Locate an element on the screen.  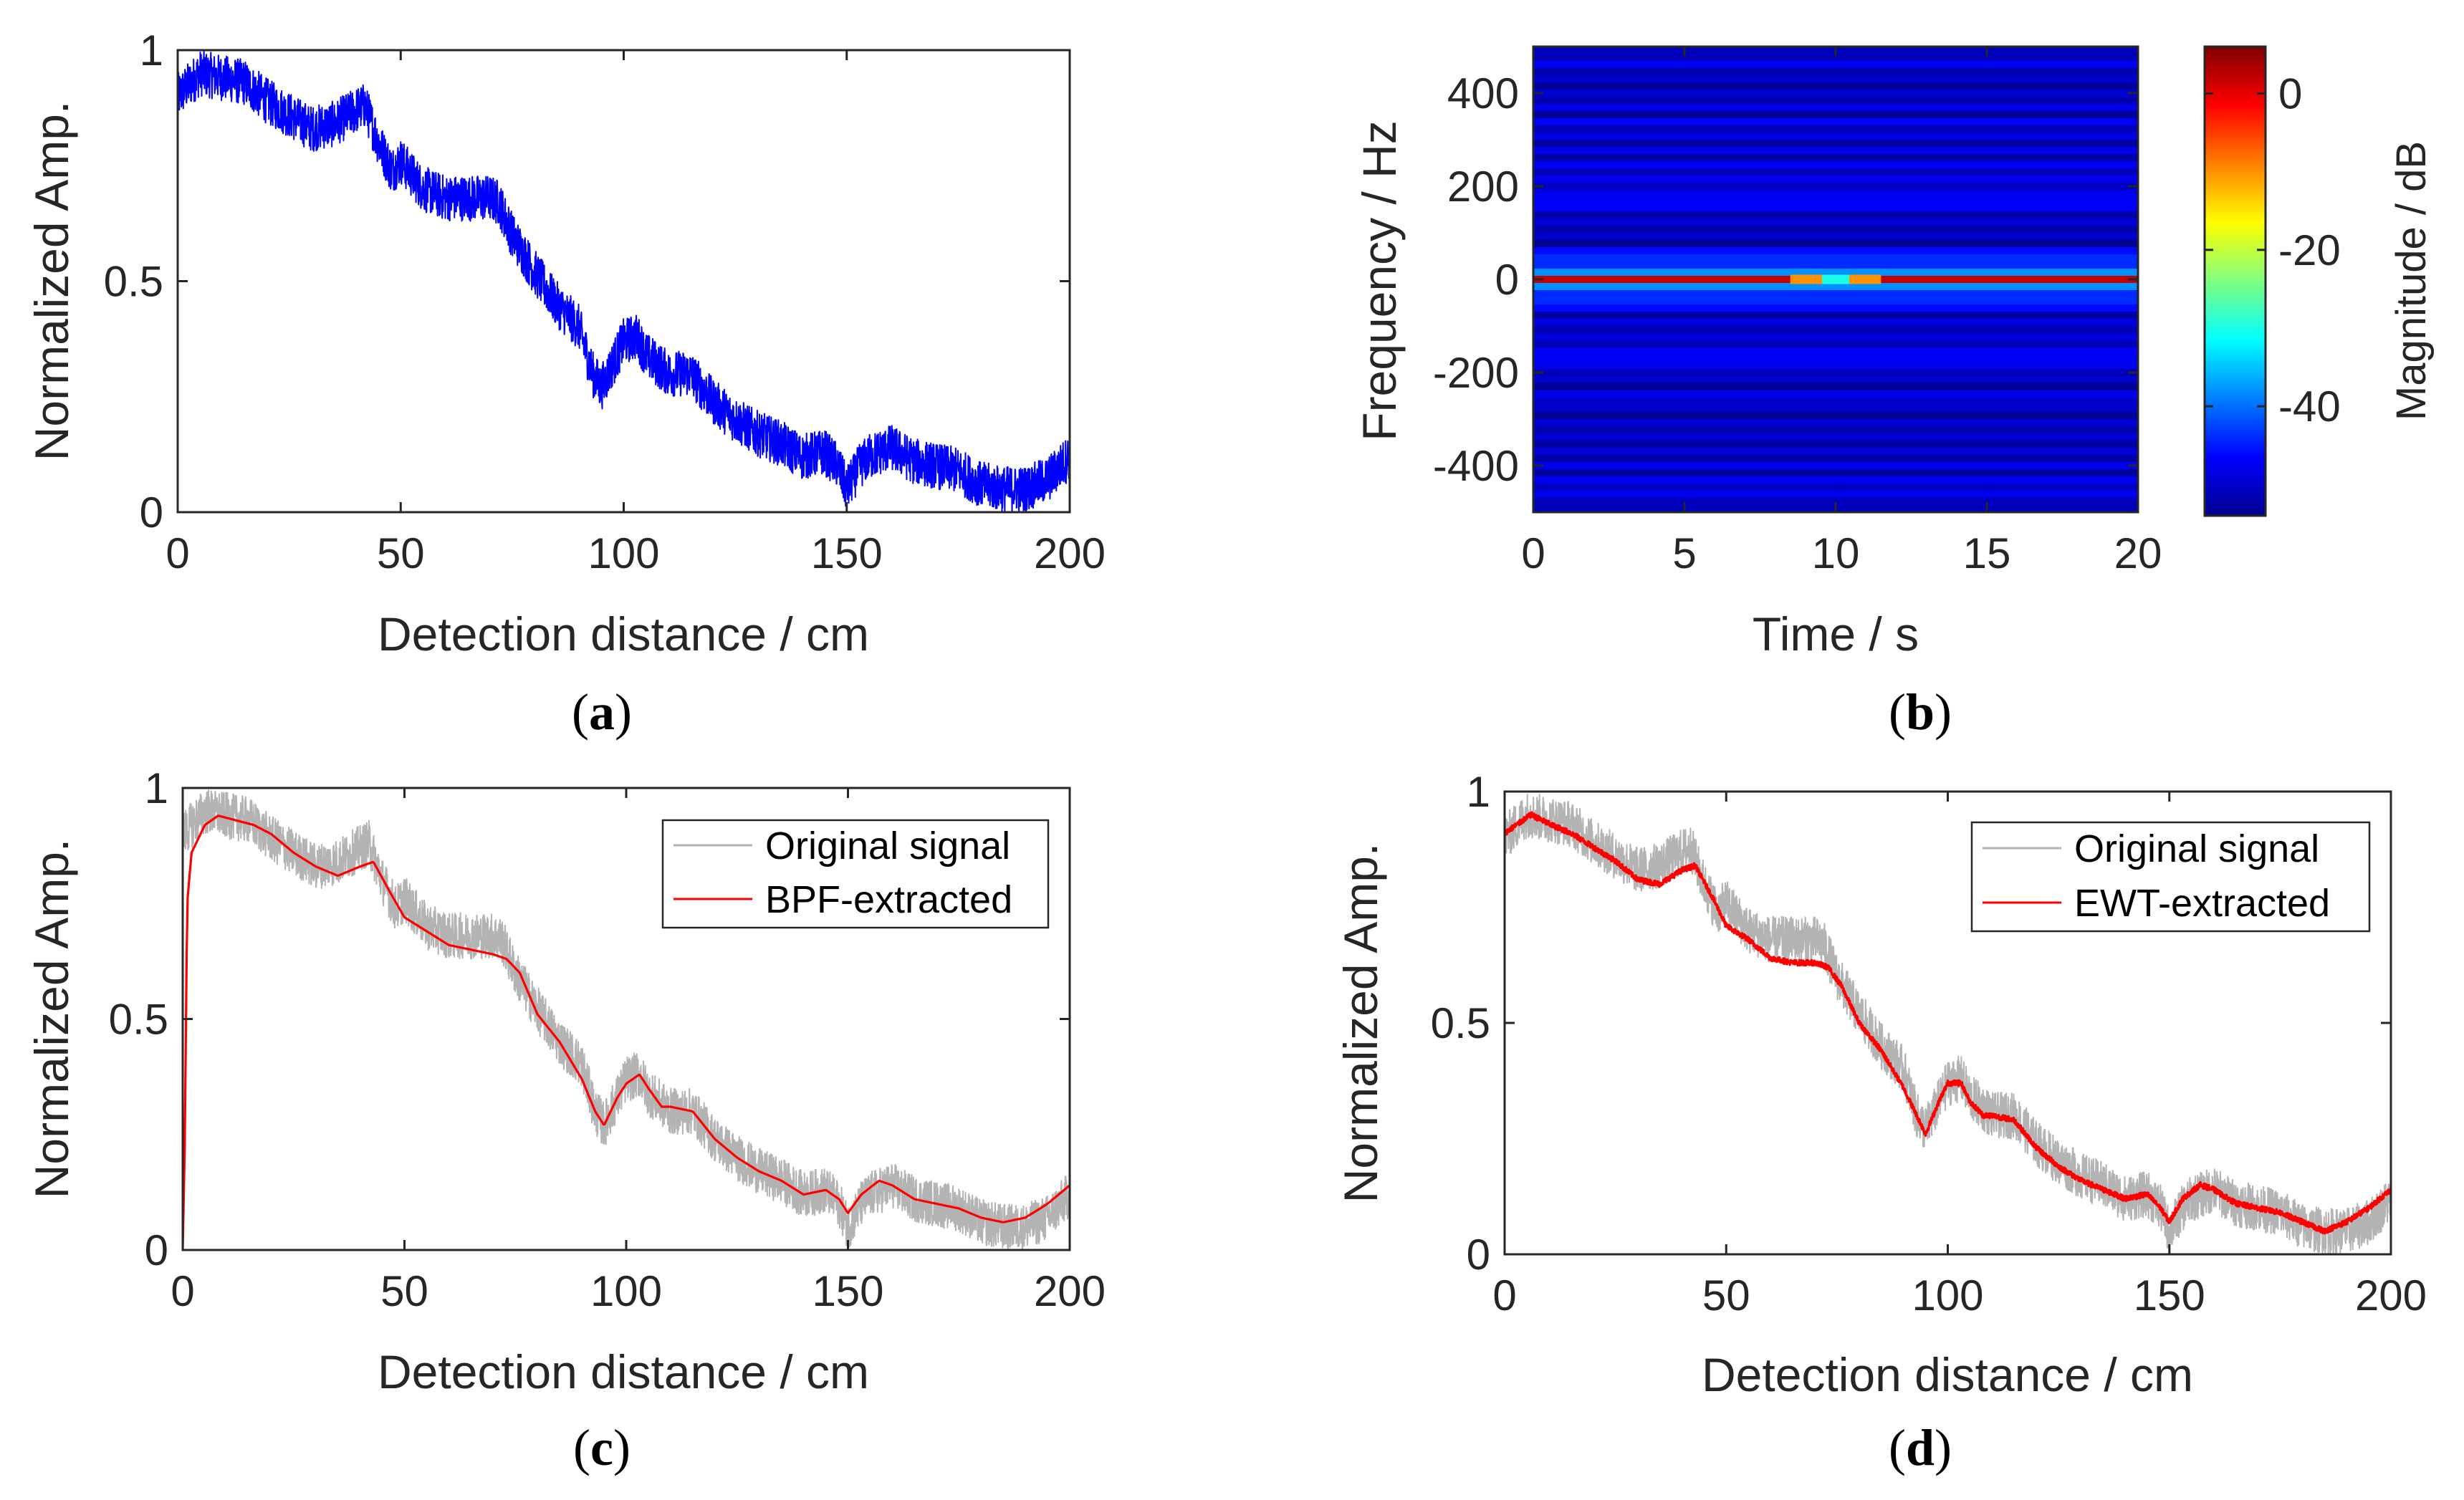
panel-a-xtick-label: 50 is located at coordinates (401, 553).